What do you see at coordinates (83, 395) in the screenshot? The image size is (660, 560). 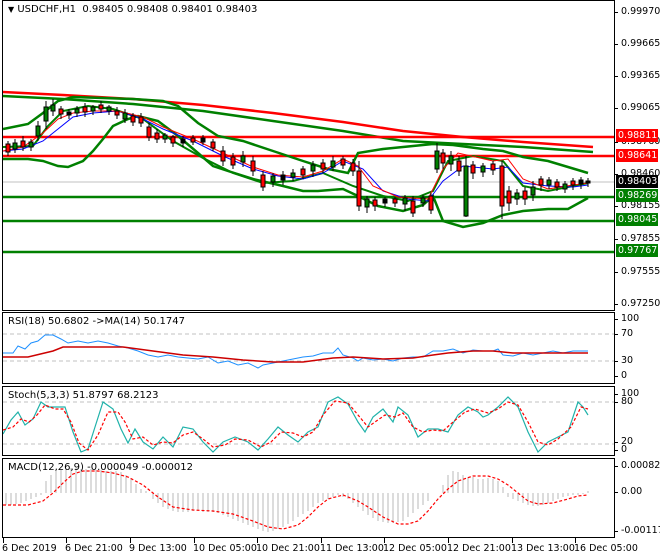 I see `stoch-title: Stoch(5,3,3) 51.8797 68.2123` at bounding box center [83, 395].